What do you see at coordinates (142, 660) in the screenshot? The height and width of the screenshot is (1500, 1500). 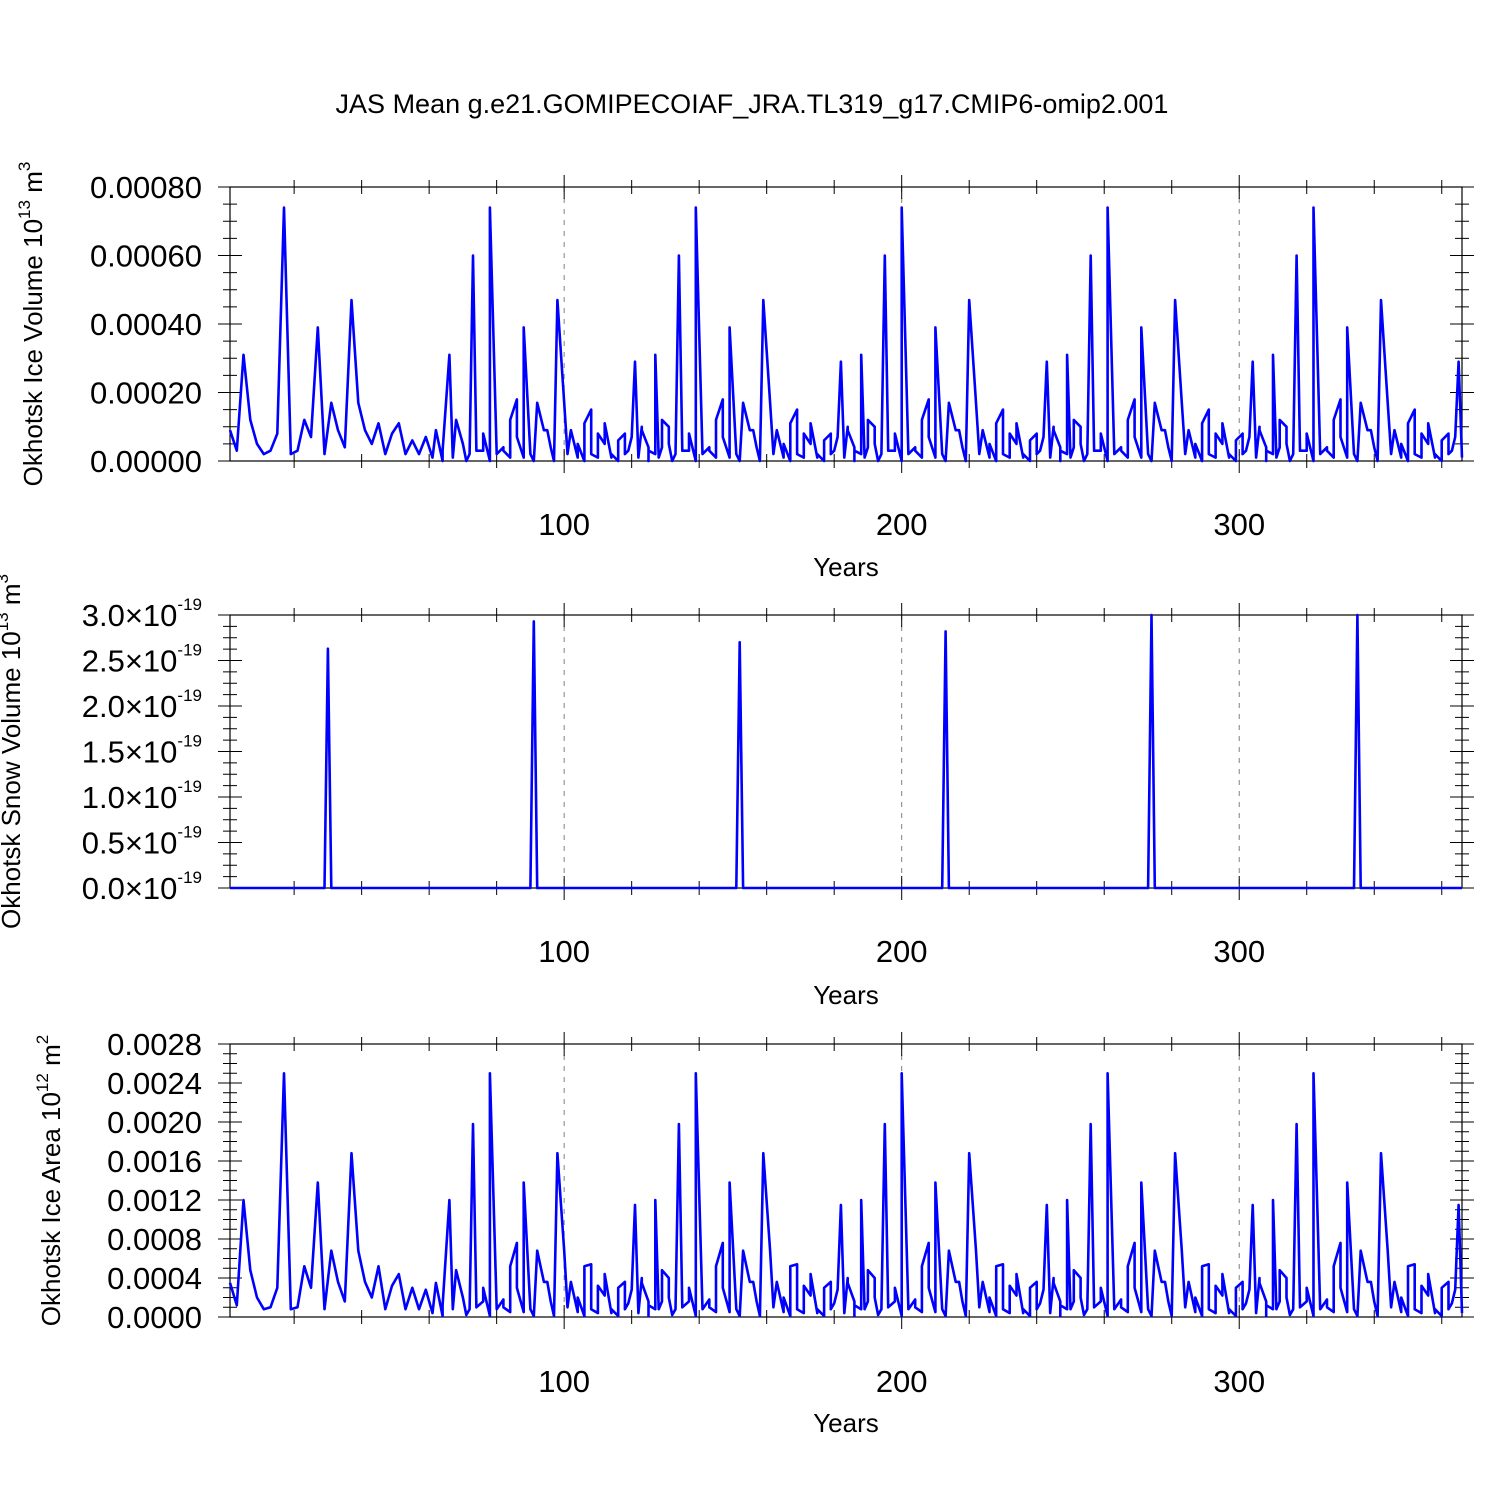 I see `y-tick-label: 2.5×10⁻¹⁹` at bounding box center [142, 660].